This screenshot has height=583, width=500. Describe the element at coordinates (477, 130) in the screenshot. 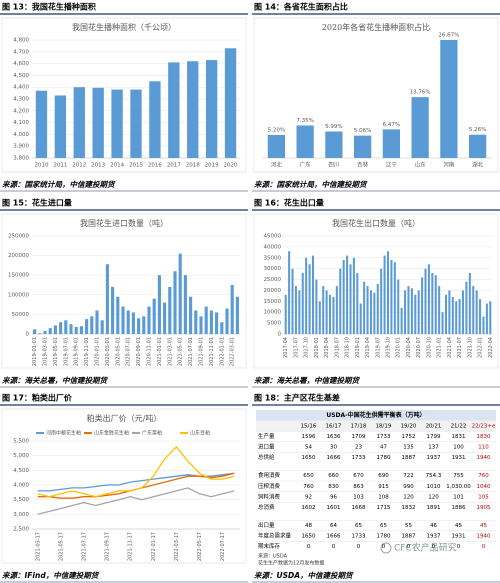

I see `value-label: 5.26%` at that location.